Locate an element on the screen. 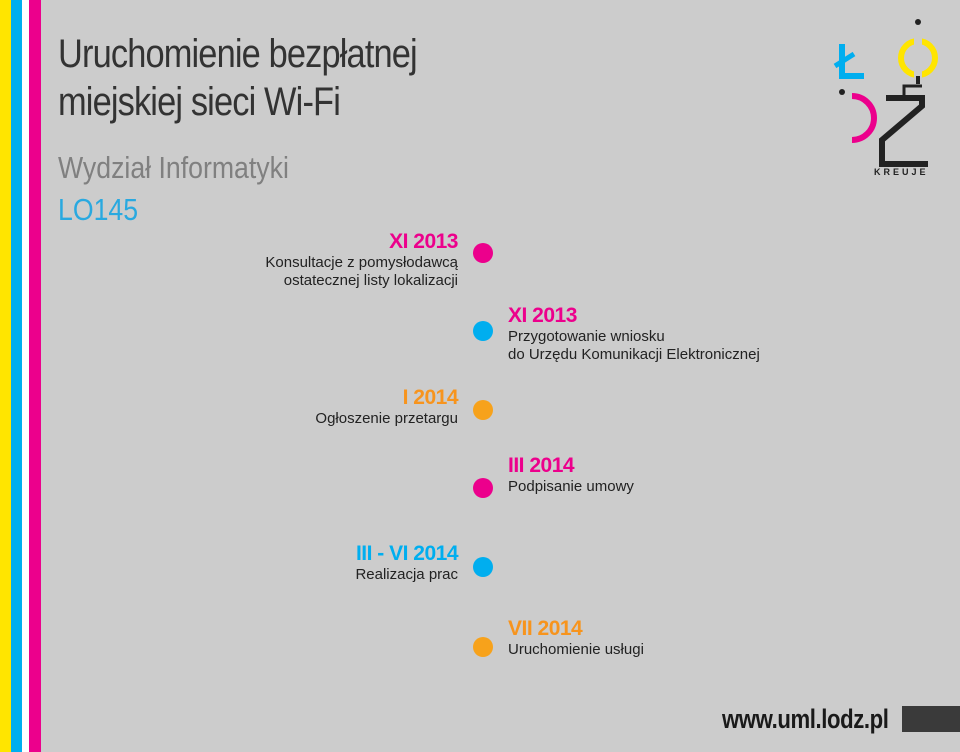 This screenshot has width=960, height=752. timeline-event-6: VII 2014 Uruchomienie usługi is located at coordinates (576, 638).